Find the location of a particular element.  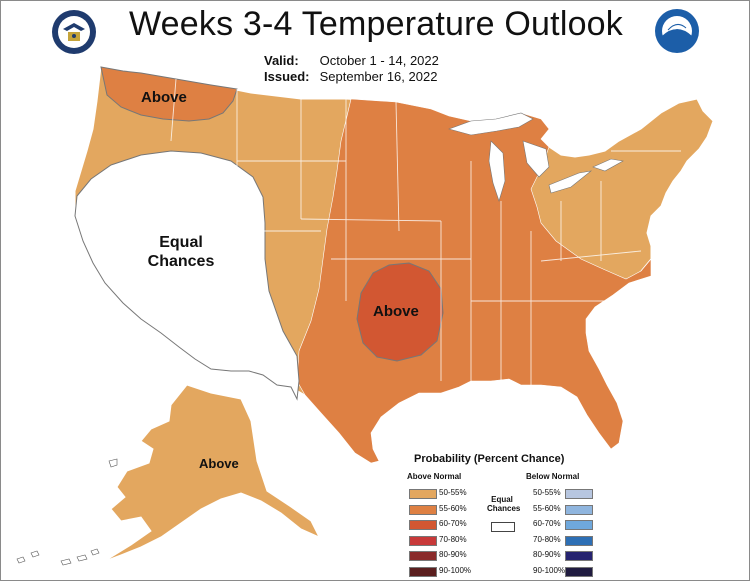

legend-below-pct: 80-90% is located at coordinates (547, 554).